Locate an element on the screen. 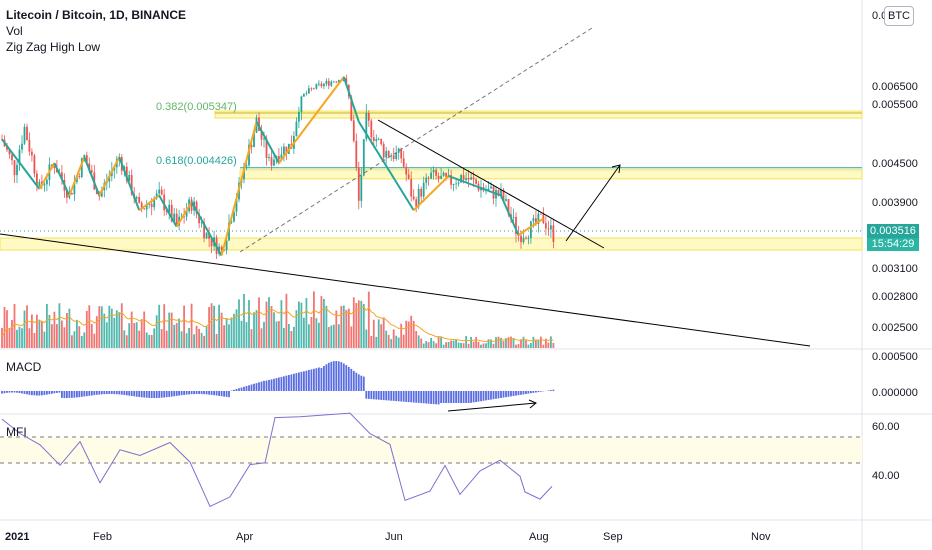 The image size is (932, 550). support-band is located at coordinates (431, 244).